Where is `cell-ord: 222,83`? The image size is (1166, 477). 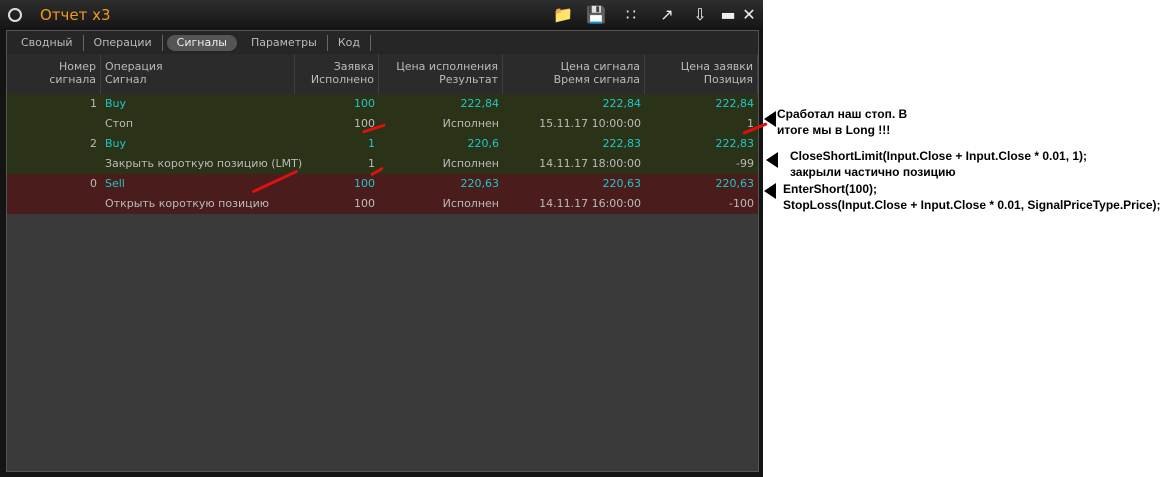 cell-ord: 222,83 is located at coordinates (735, 143).